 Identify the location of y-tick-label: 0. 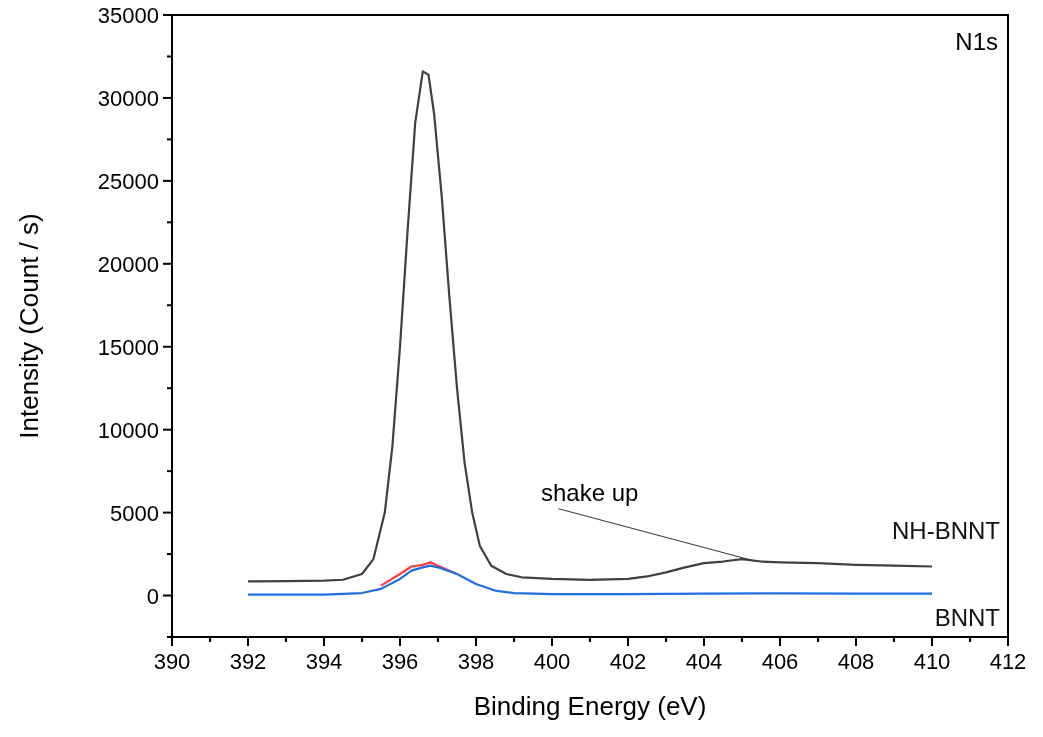
(152, 596).